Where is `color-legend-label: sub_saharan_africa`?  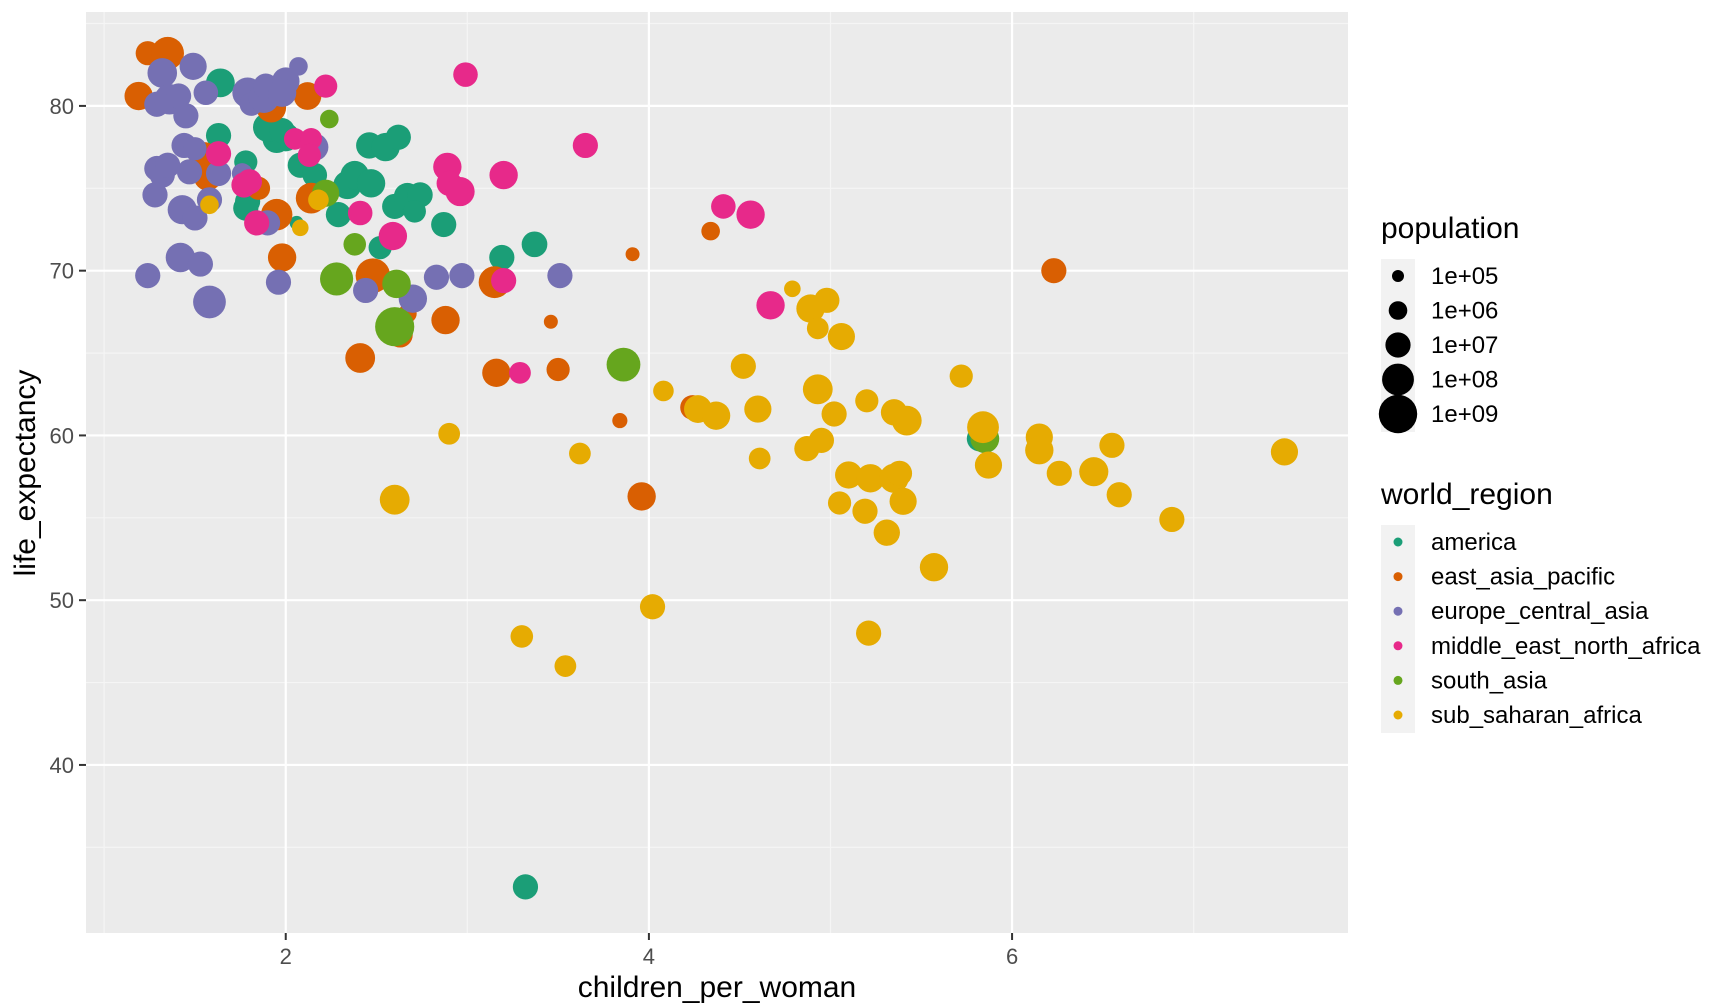
color-legend-label: sub_saharan_africa is located at coordinates (1536, 715).